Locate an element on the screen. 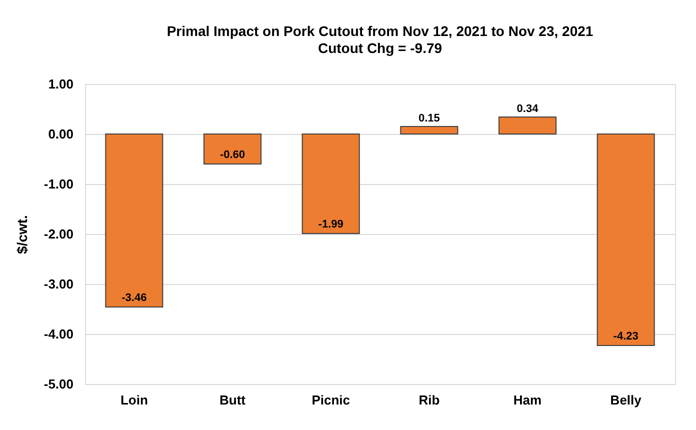  data-label: -4.23 is located at coordinates (625, 336).